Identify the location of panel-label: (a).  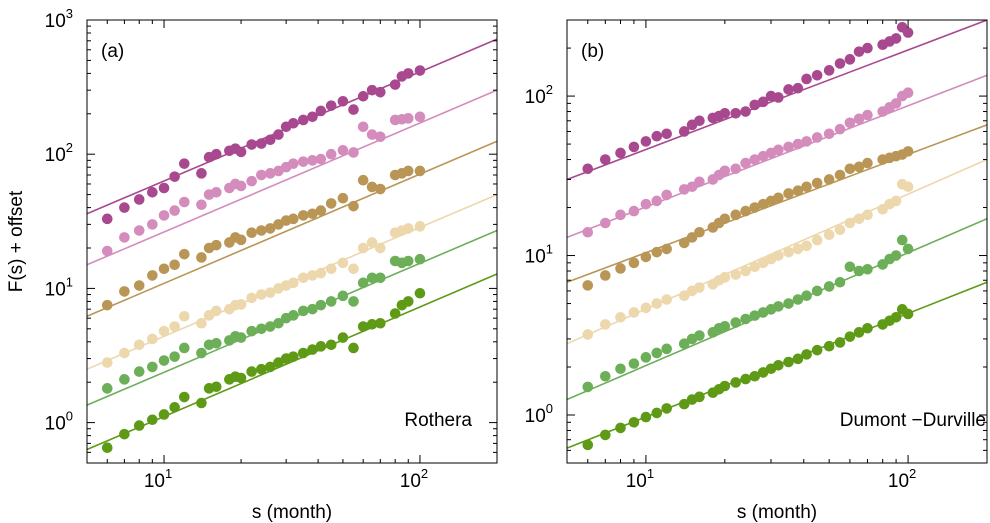
(112, 51).